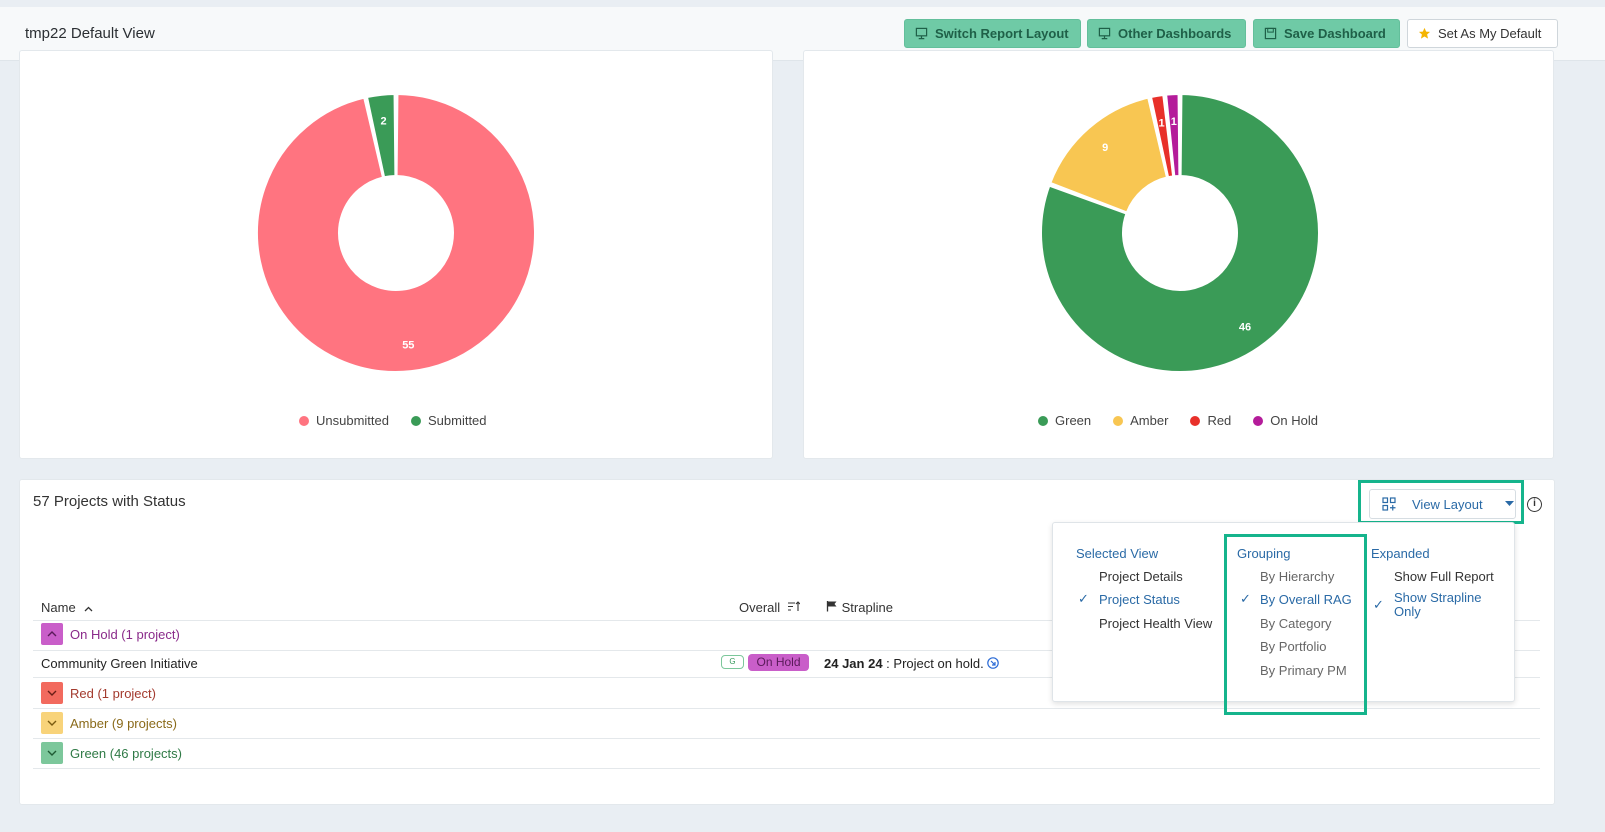 Image resolution: width=1605 pixels, height=832 pixels. What do you see at coordinates (1444, 576) in the screenshot?
I see `option-show-full-report: Show Full Report` at bounding box center [1444, 576].